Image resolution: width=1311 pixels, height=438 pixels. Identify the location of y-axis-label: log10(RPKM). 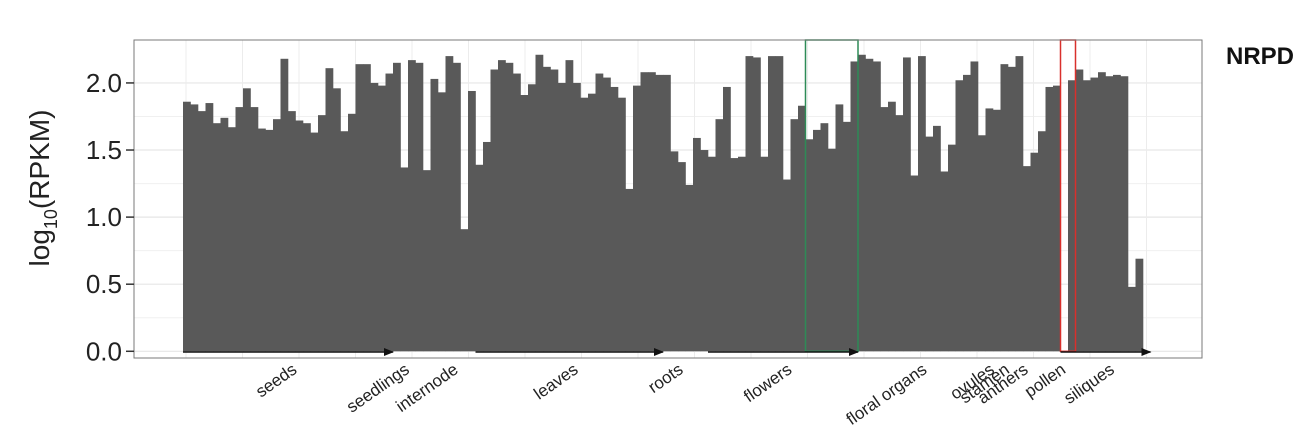
(42, 188).